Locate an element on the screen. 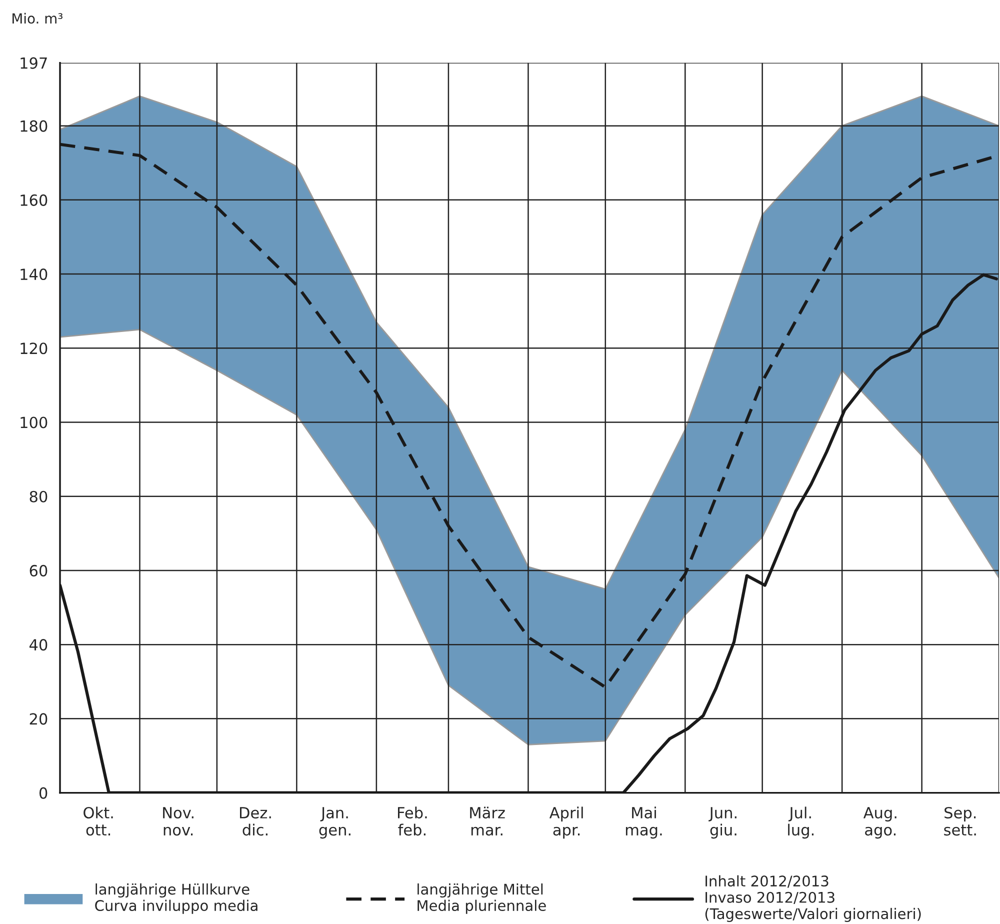  y-tick-label: 140 is located at coordinates (34, 274).